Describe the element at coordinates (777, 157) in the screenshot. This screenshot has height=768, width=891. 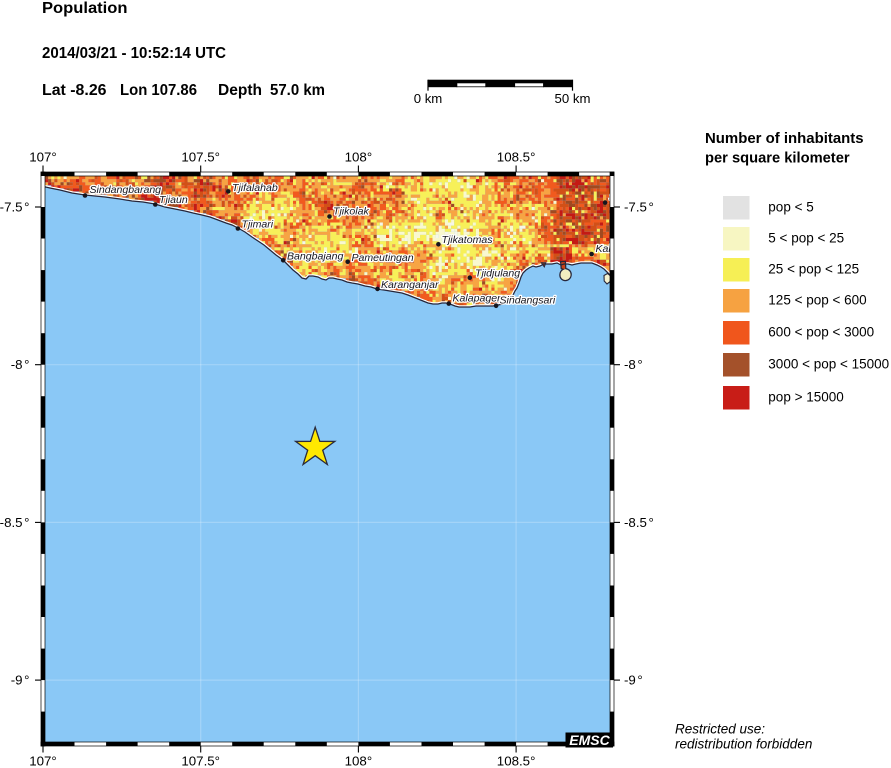
I see `svg-text: per square kilometer` at that location.